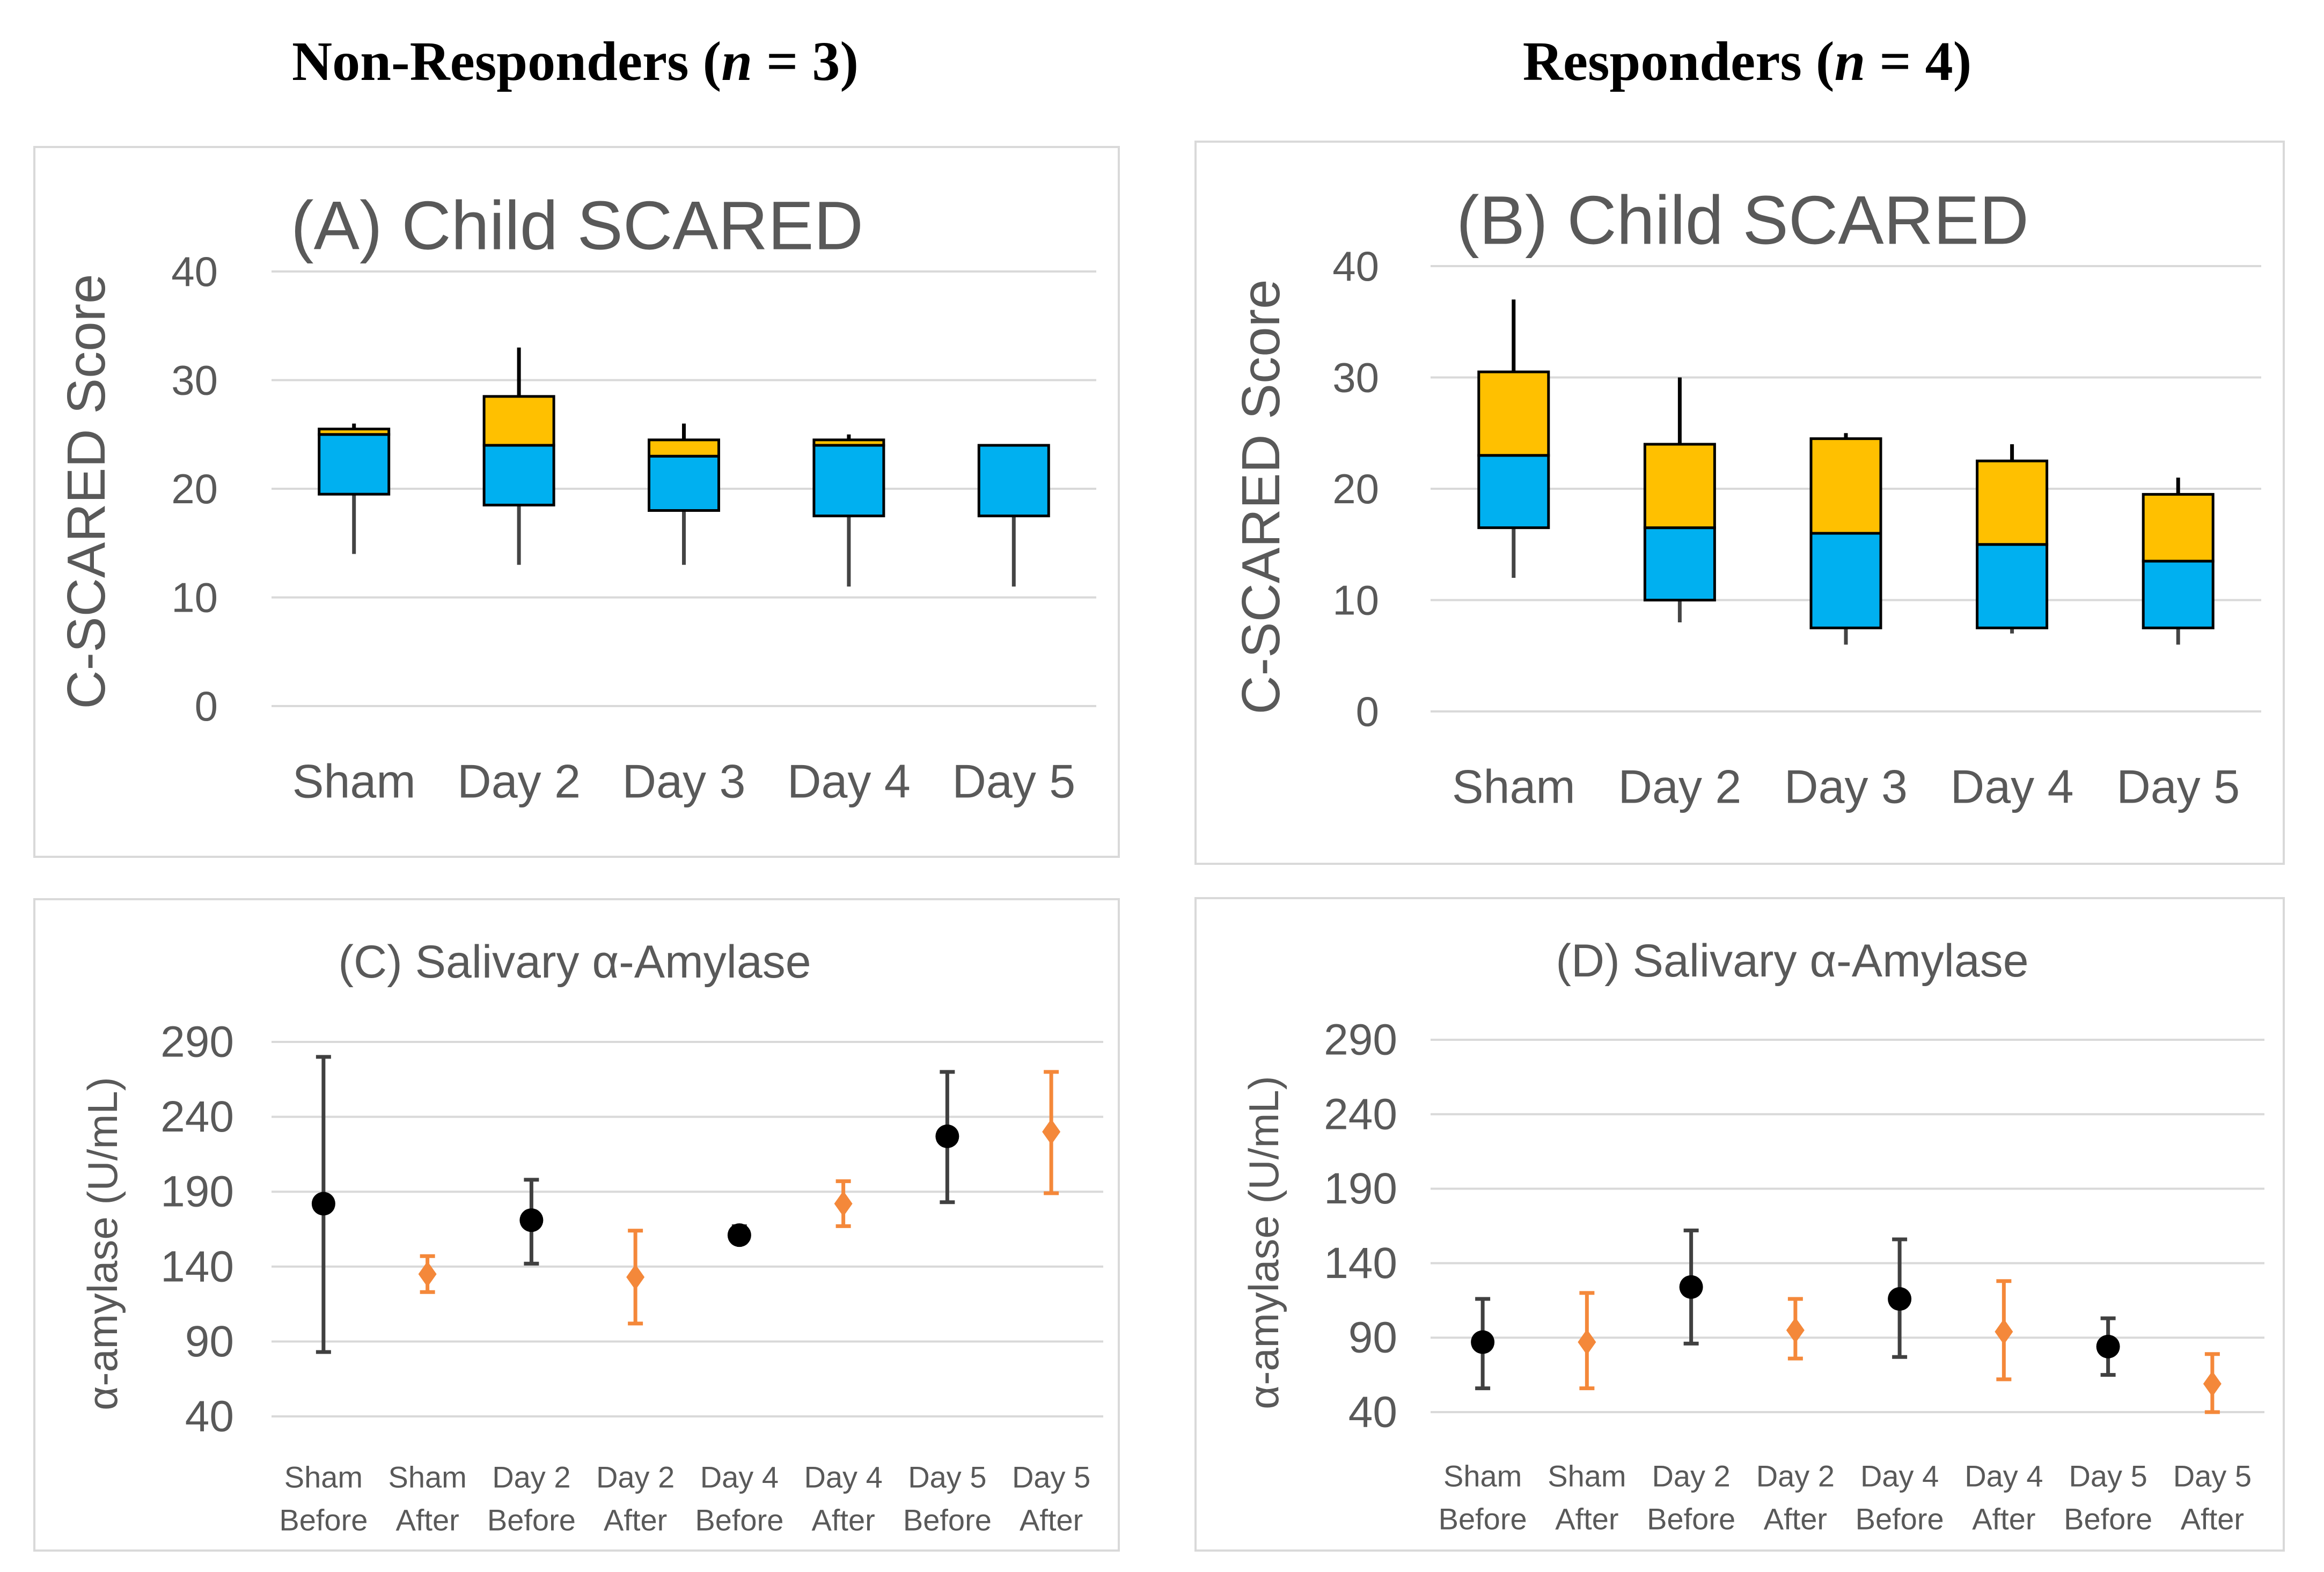 Image resolution: width=2324 pixels, height=1572 pixels. What do you see at coordinates (354, 782) in the screenshot?
I see `x-category-label: Sham` at bounding box center [354, 782].